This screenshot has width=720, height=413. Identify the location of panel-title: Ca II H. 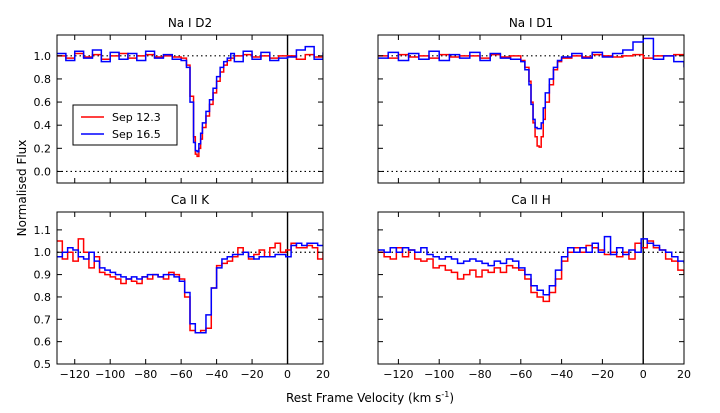
(530, 200).